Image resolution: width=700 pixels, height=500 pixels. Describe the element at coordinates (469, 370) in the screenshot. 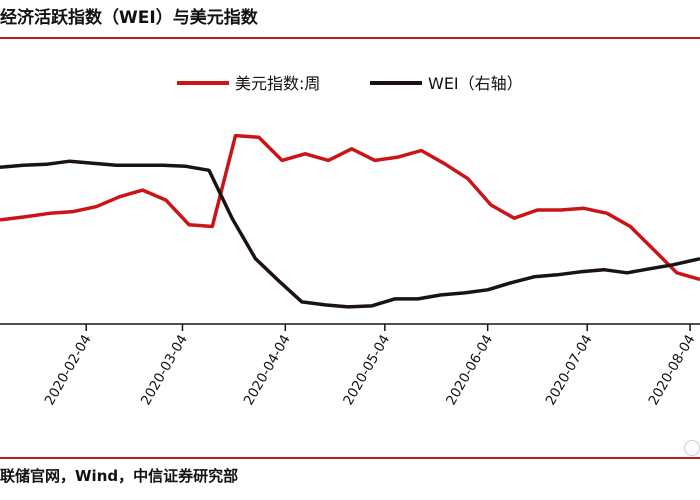

I see `x-tick-label: 2020-06-04` at that location.